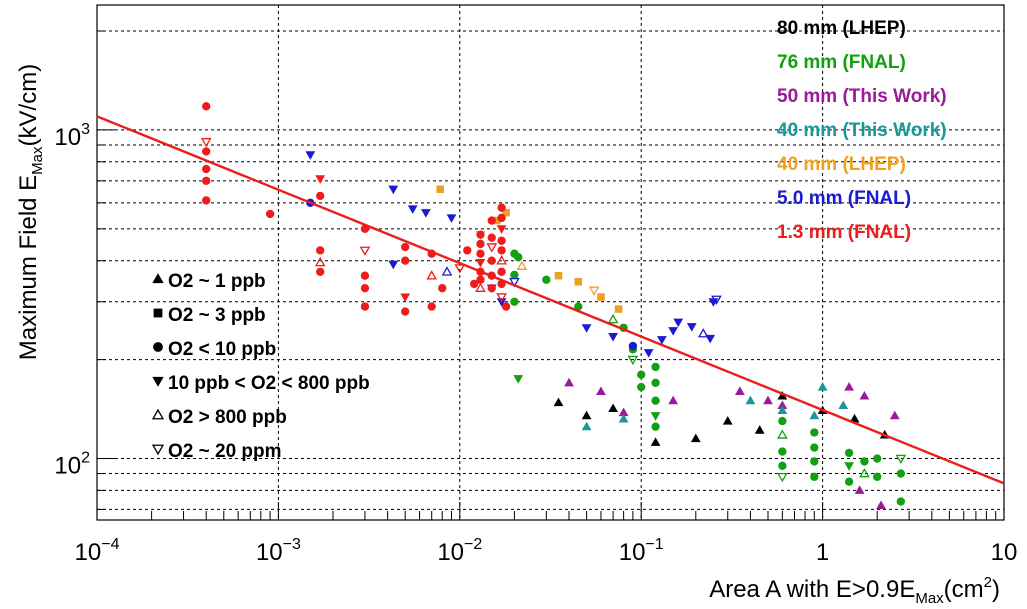 The height and width of the screenshot is (609, 1027). I want to click on x-axis-title: Area A with E>0.9EMax(cm2), so click(854, 590).